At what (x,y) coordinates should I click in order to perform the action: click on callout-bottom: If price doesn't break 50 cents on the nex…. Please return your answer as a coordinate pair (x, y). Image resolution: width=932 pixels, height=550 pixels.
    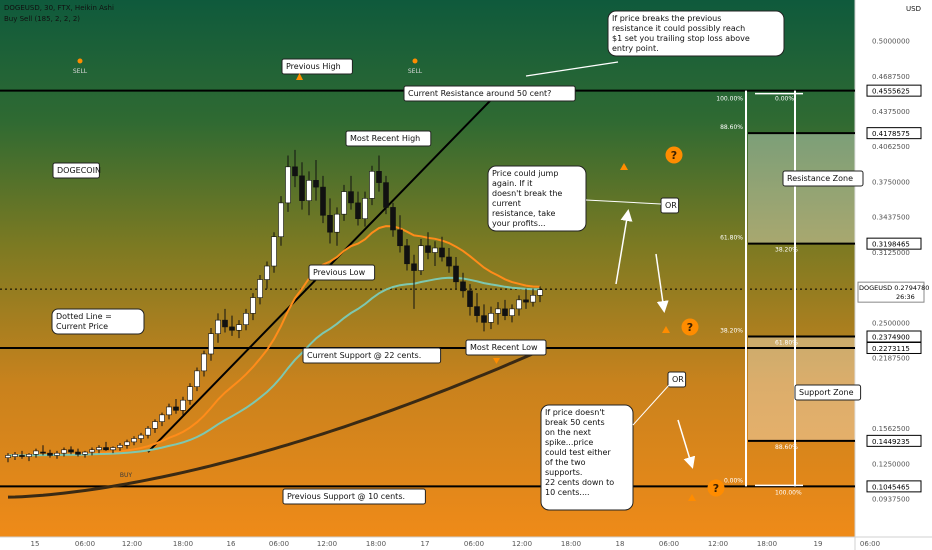
    Looking at the image, I should click on (587, 457).